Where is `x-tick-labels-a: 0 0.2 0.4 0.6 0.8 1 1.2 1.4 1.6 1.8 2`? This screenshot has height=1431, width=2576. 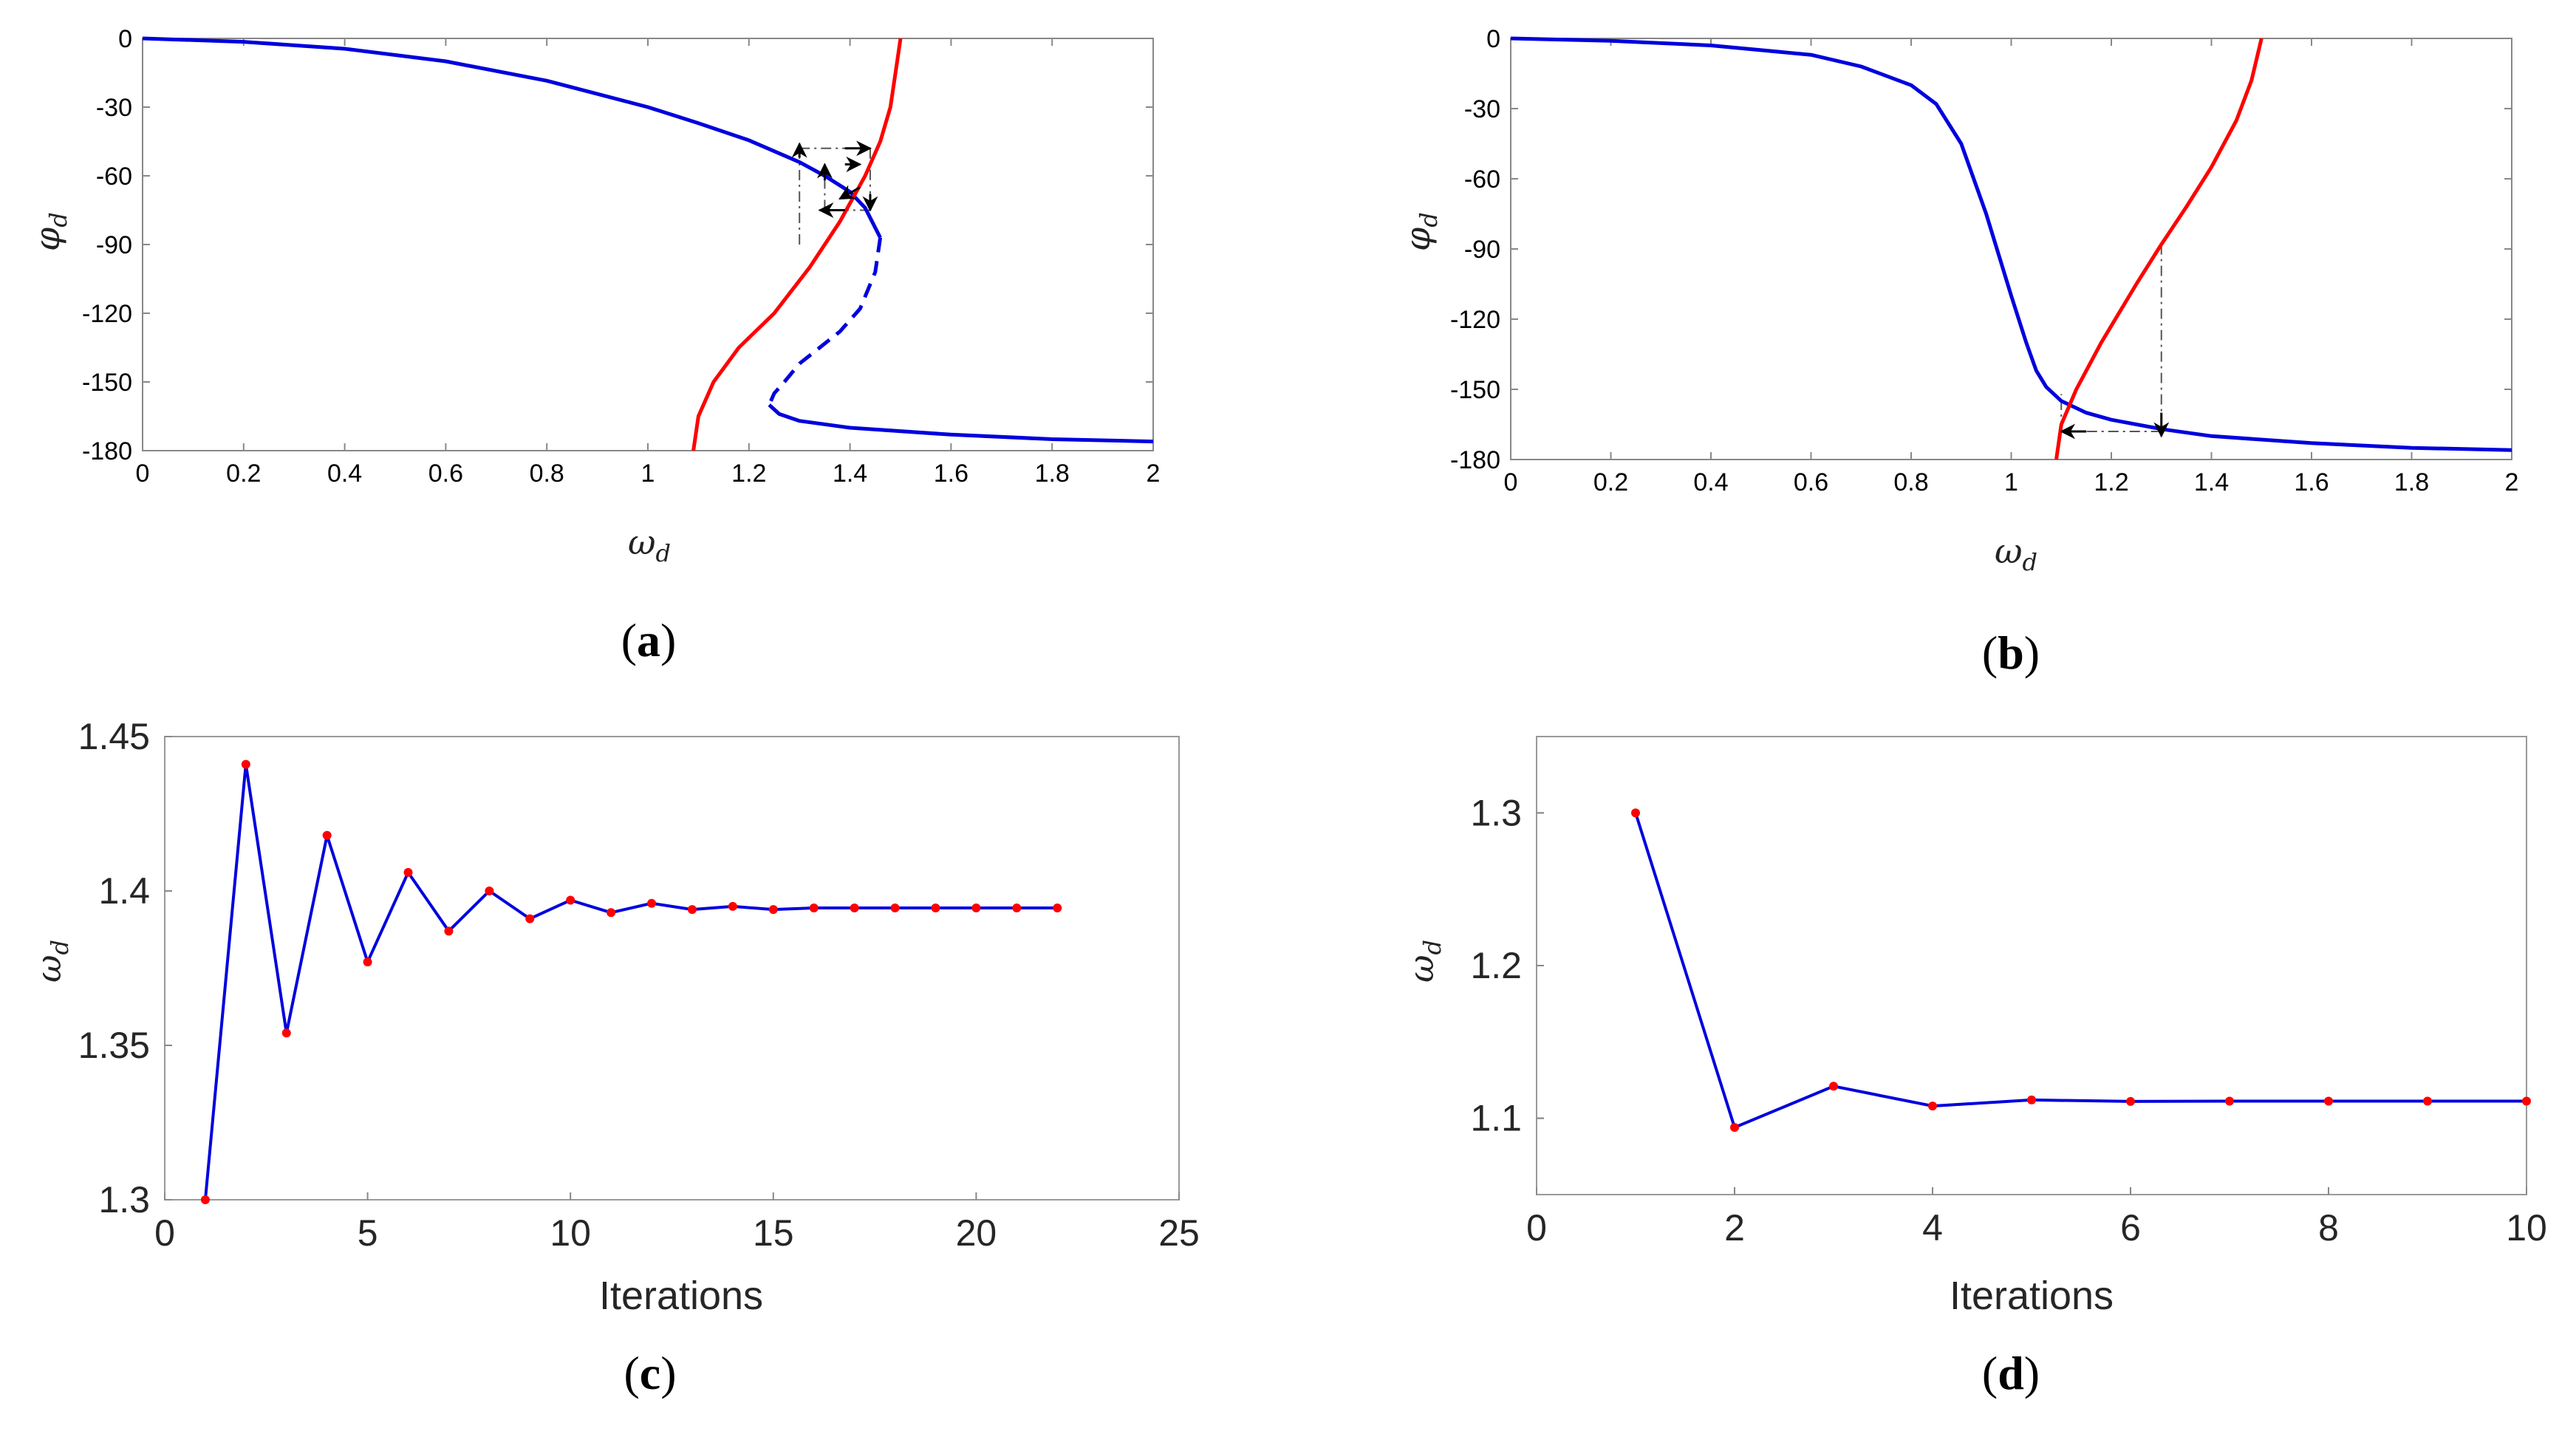
x-tick-labels-a: 0 0.2 0.4 0.6 0.8 1 1.2 1.4 1.6 1.8 2 is located at coordinates (649, 263).